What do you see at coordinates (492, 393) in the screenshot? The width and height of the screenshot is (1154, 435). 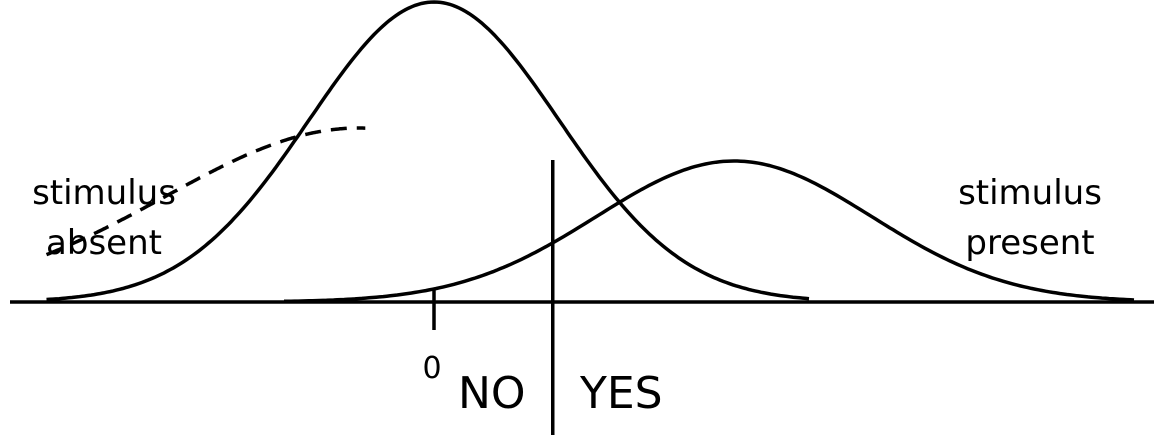 I see `no-label: NO` at bounding box center [492, 393].